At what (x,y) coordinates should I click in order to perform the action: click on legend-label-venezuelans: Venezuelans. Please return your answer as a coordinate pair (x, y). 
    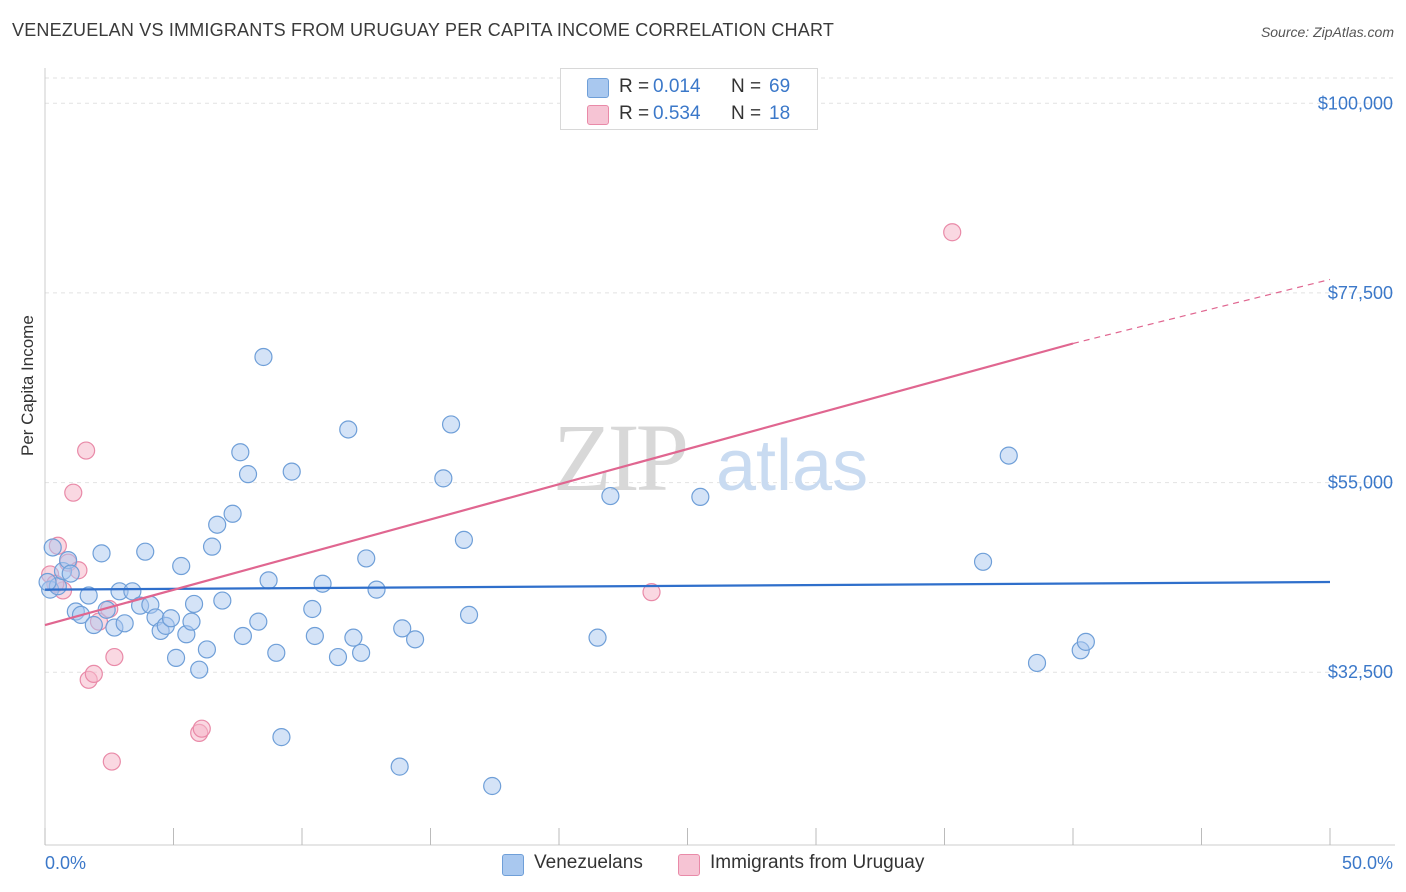
    Looking at the image, I should click on (588, 862).